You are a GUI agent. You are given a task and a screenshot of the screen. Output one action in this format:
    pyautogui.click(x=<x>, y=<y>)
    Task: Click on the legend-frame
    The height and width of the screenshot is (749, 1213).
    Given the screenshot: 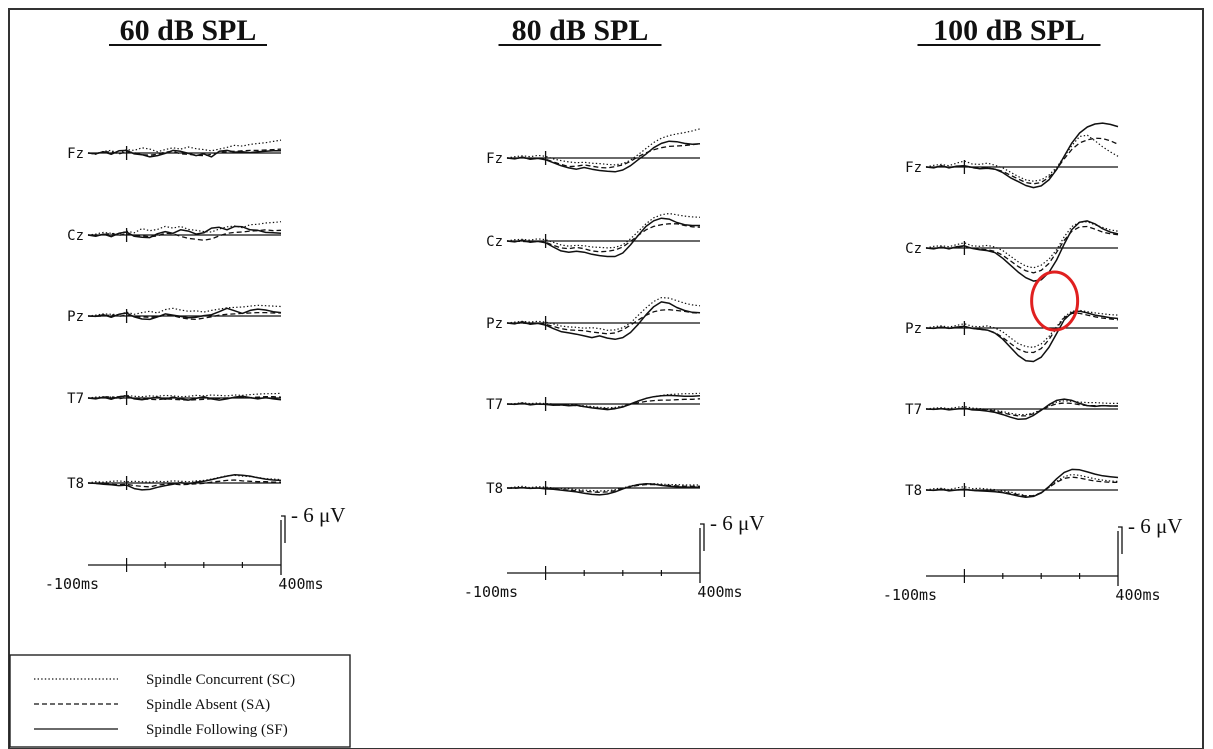 What is the action you would take?
    pyautogui.click(x=180, y=701)
    